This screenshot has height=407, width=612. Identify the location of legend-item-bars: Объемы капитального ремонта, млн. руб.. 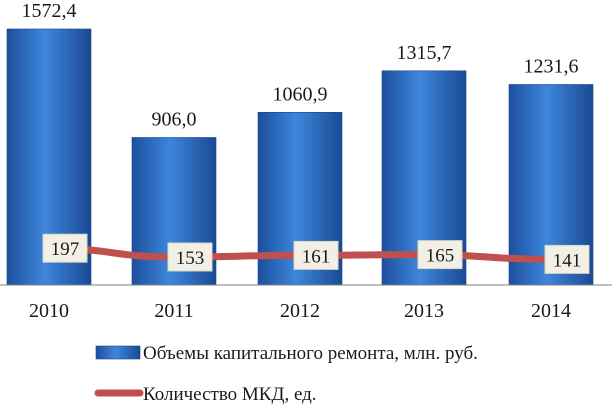
(286, 353).